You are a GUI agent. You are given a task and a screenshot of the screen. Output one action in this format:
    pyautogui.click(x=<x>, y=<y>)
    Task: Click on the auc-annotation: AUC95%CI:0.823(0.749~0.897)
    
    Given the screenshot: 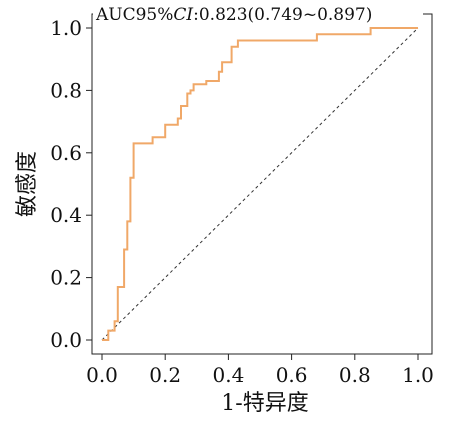 What is the action you would take?
    pyautogui.click(x=233, y=15)
    